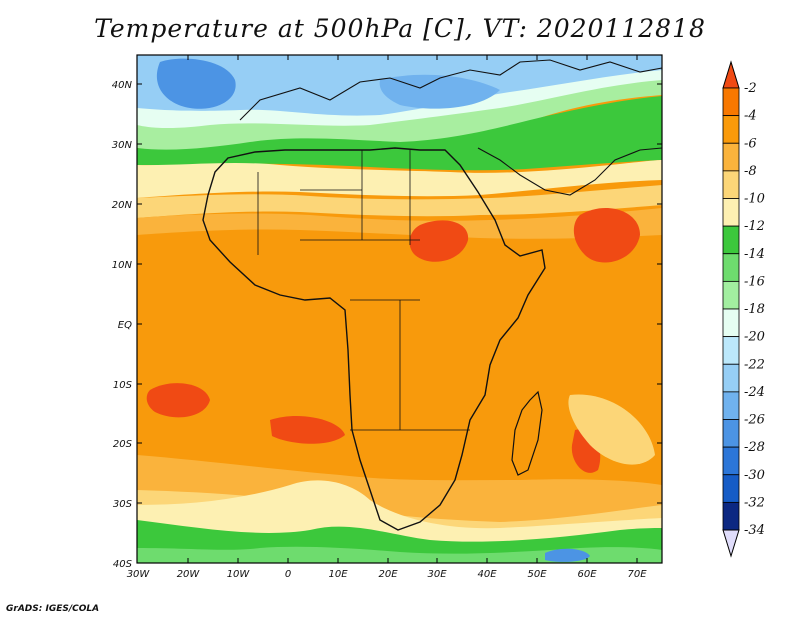 The width and height of the screenshot is (800, 618). Describe the element at coordinates (754, 447) in the screenshot. I see `colorbar-label: -28` at that location.